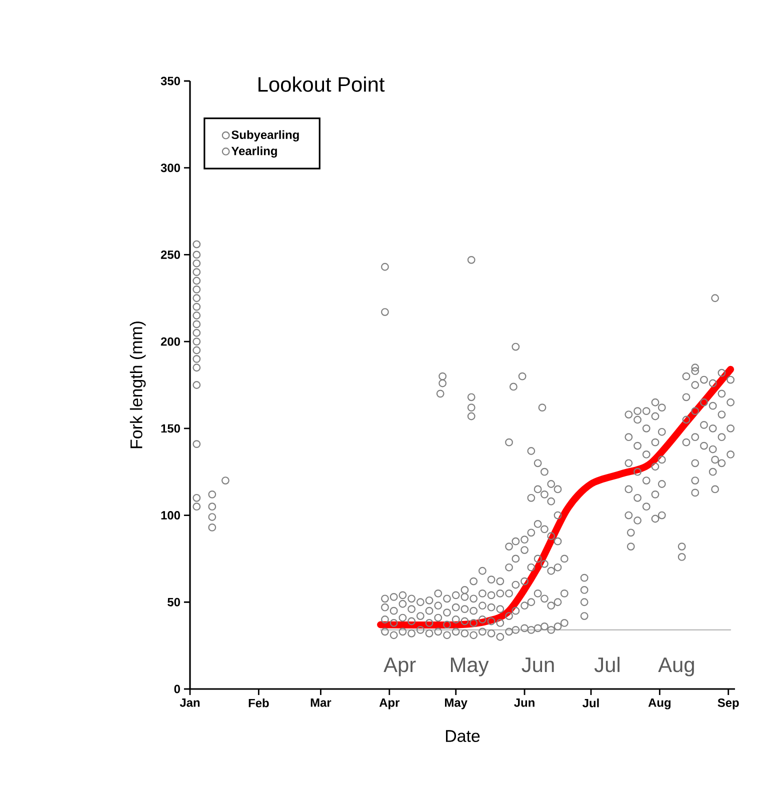  I want to click on legend-label: Yearling, so click(254, 152).